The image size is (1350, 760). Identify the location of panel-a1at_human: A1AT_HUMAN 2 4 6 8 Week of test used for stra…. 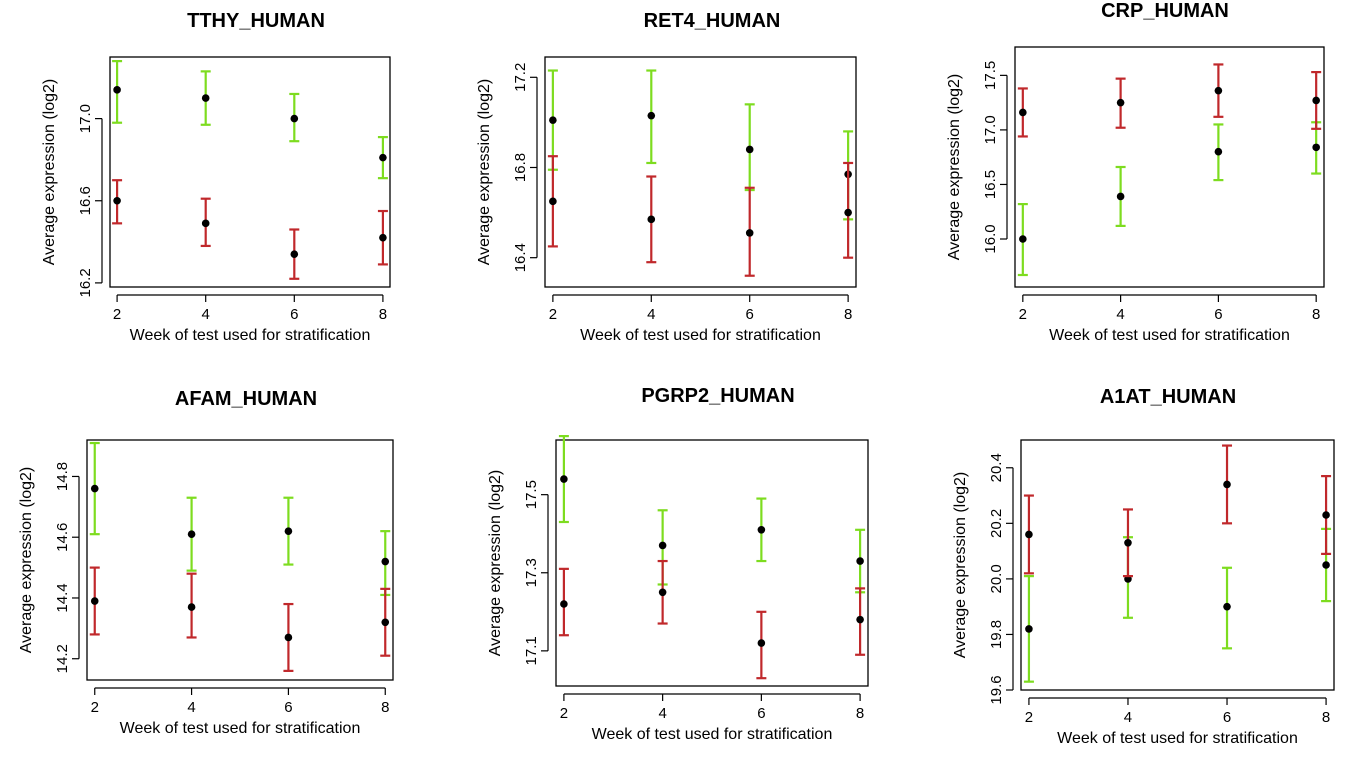
(1143, 566).